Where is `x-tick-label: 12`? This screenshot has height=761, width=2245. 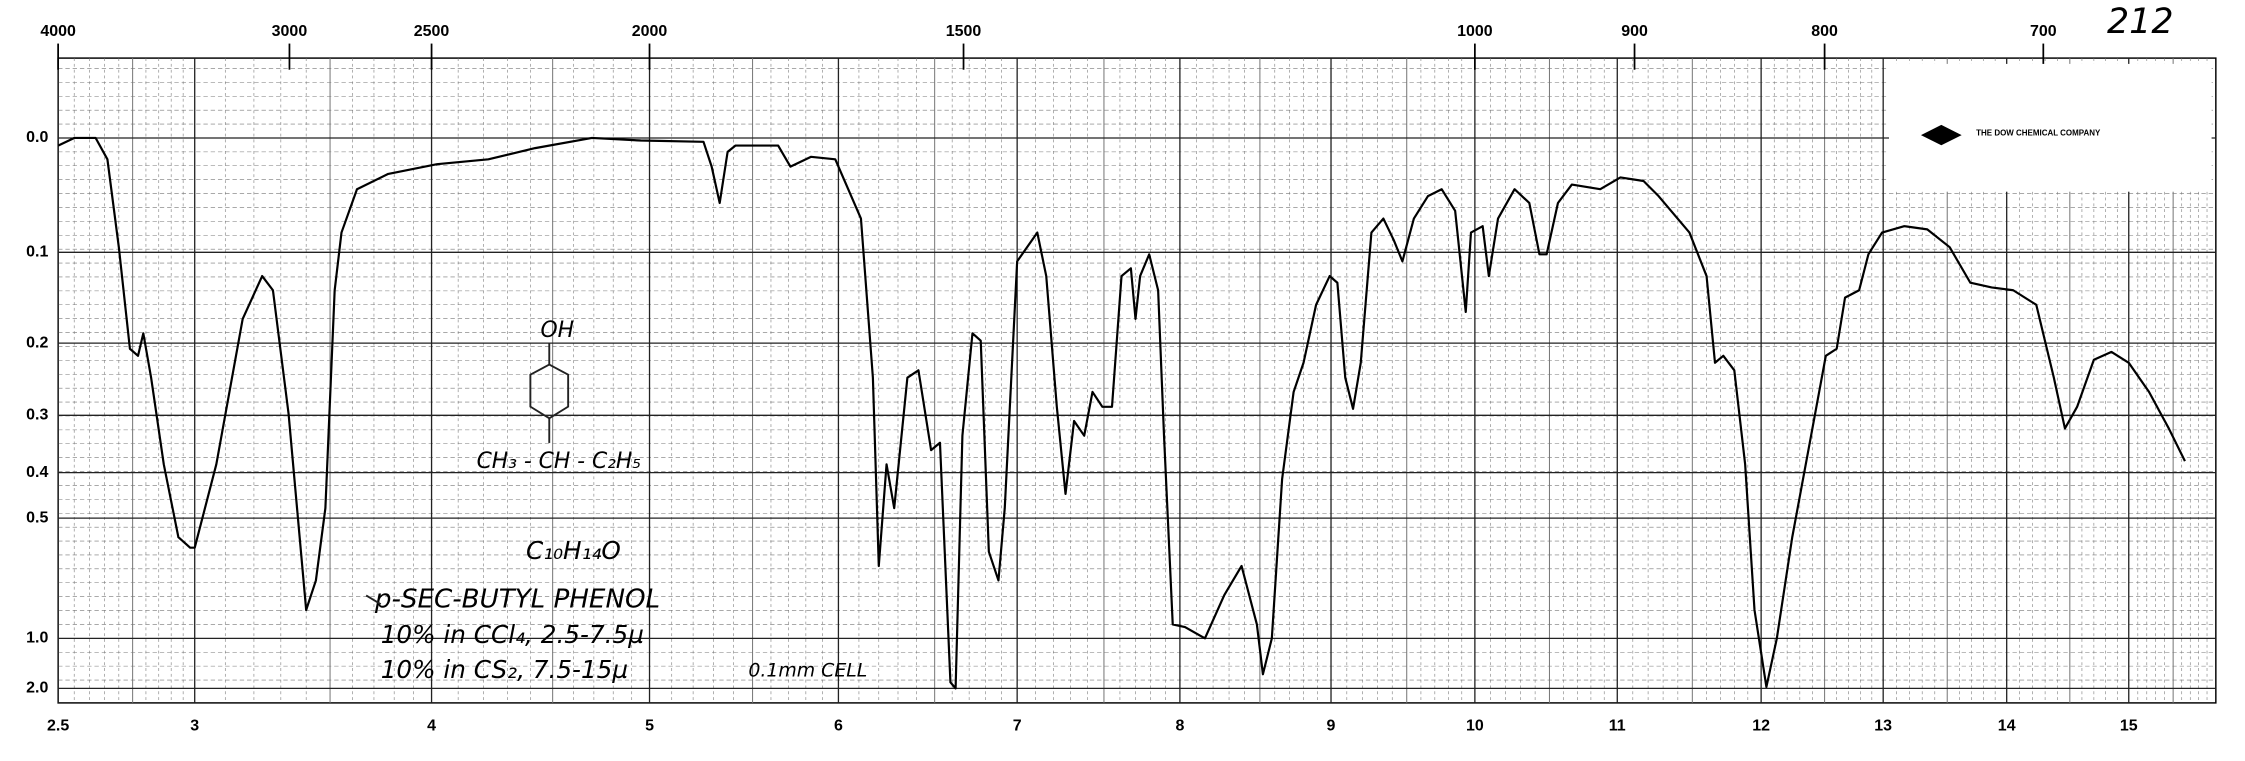 x-tick-label: 12 is located at coordinates (1761, 725).